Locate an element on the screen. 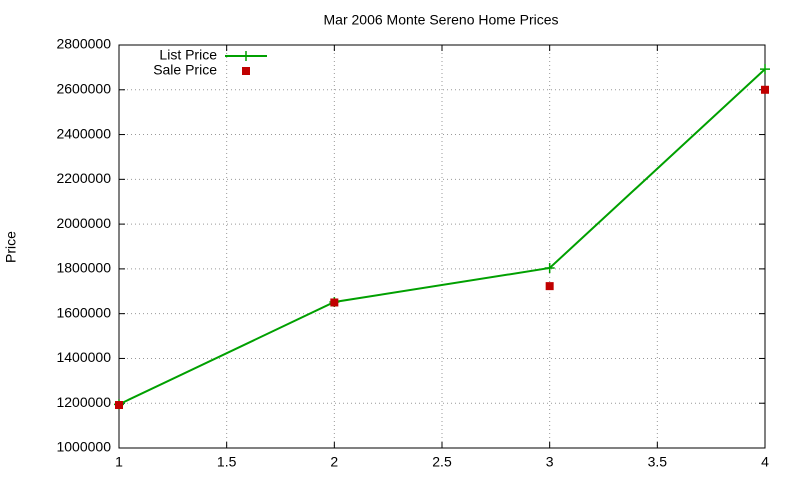  x-tick-label: 1.5 is located at coordinates (227, 462).